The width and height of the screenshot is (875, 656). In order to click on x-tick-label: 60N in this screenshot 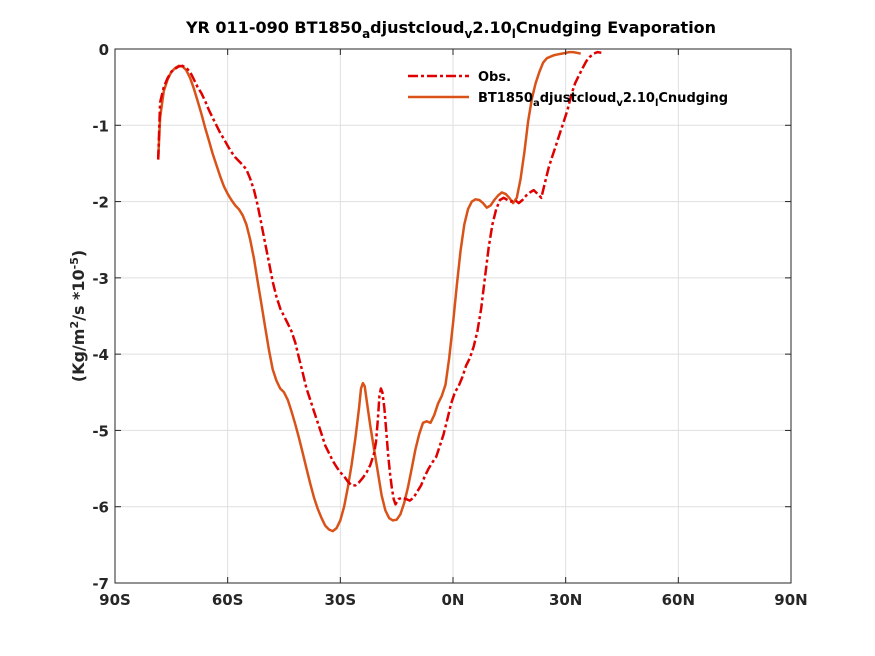, I will do `click(678, 600)`.